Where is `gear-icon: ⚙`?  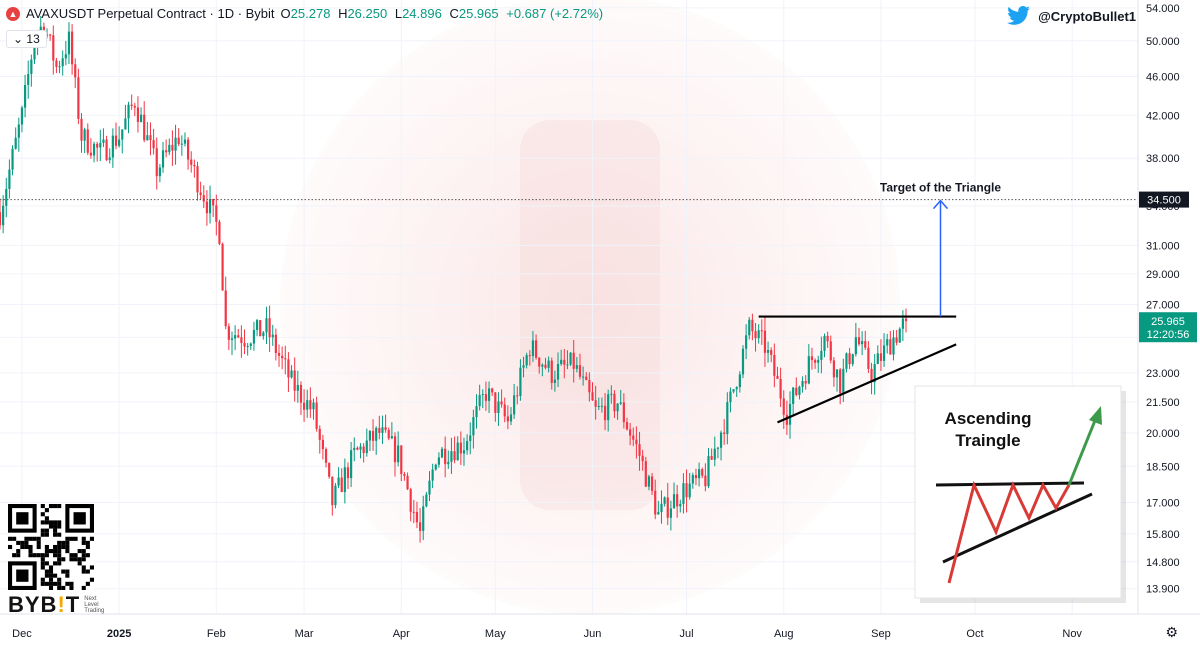 gear-icon: ⚙ is located at coordinates (1171, 632).